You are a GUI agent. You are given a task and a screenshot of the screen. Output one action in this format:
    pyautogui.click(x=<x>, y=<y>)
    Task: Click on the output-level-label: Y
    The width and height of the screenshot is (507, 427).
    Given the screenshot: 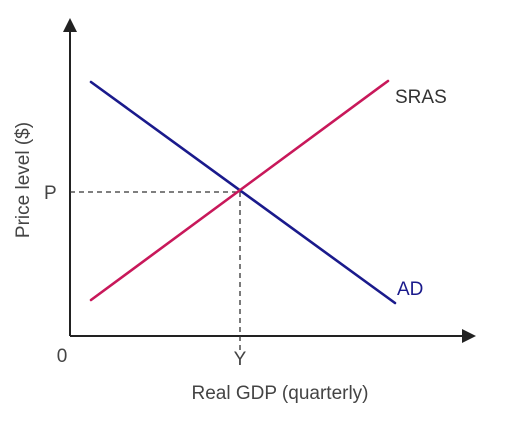 What is the action you would take?
    pyautogui.click(x=240, y=359)
    